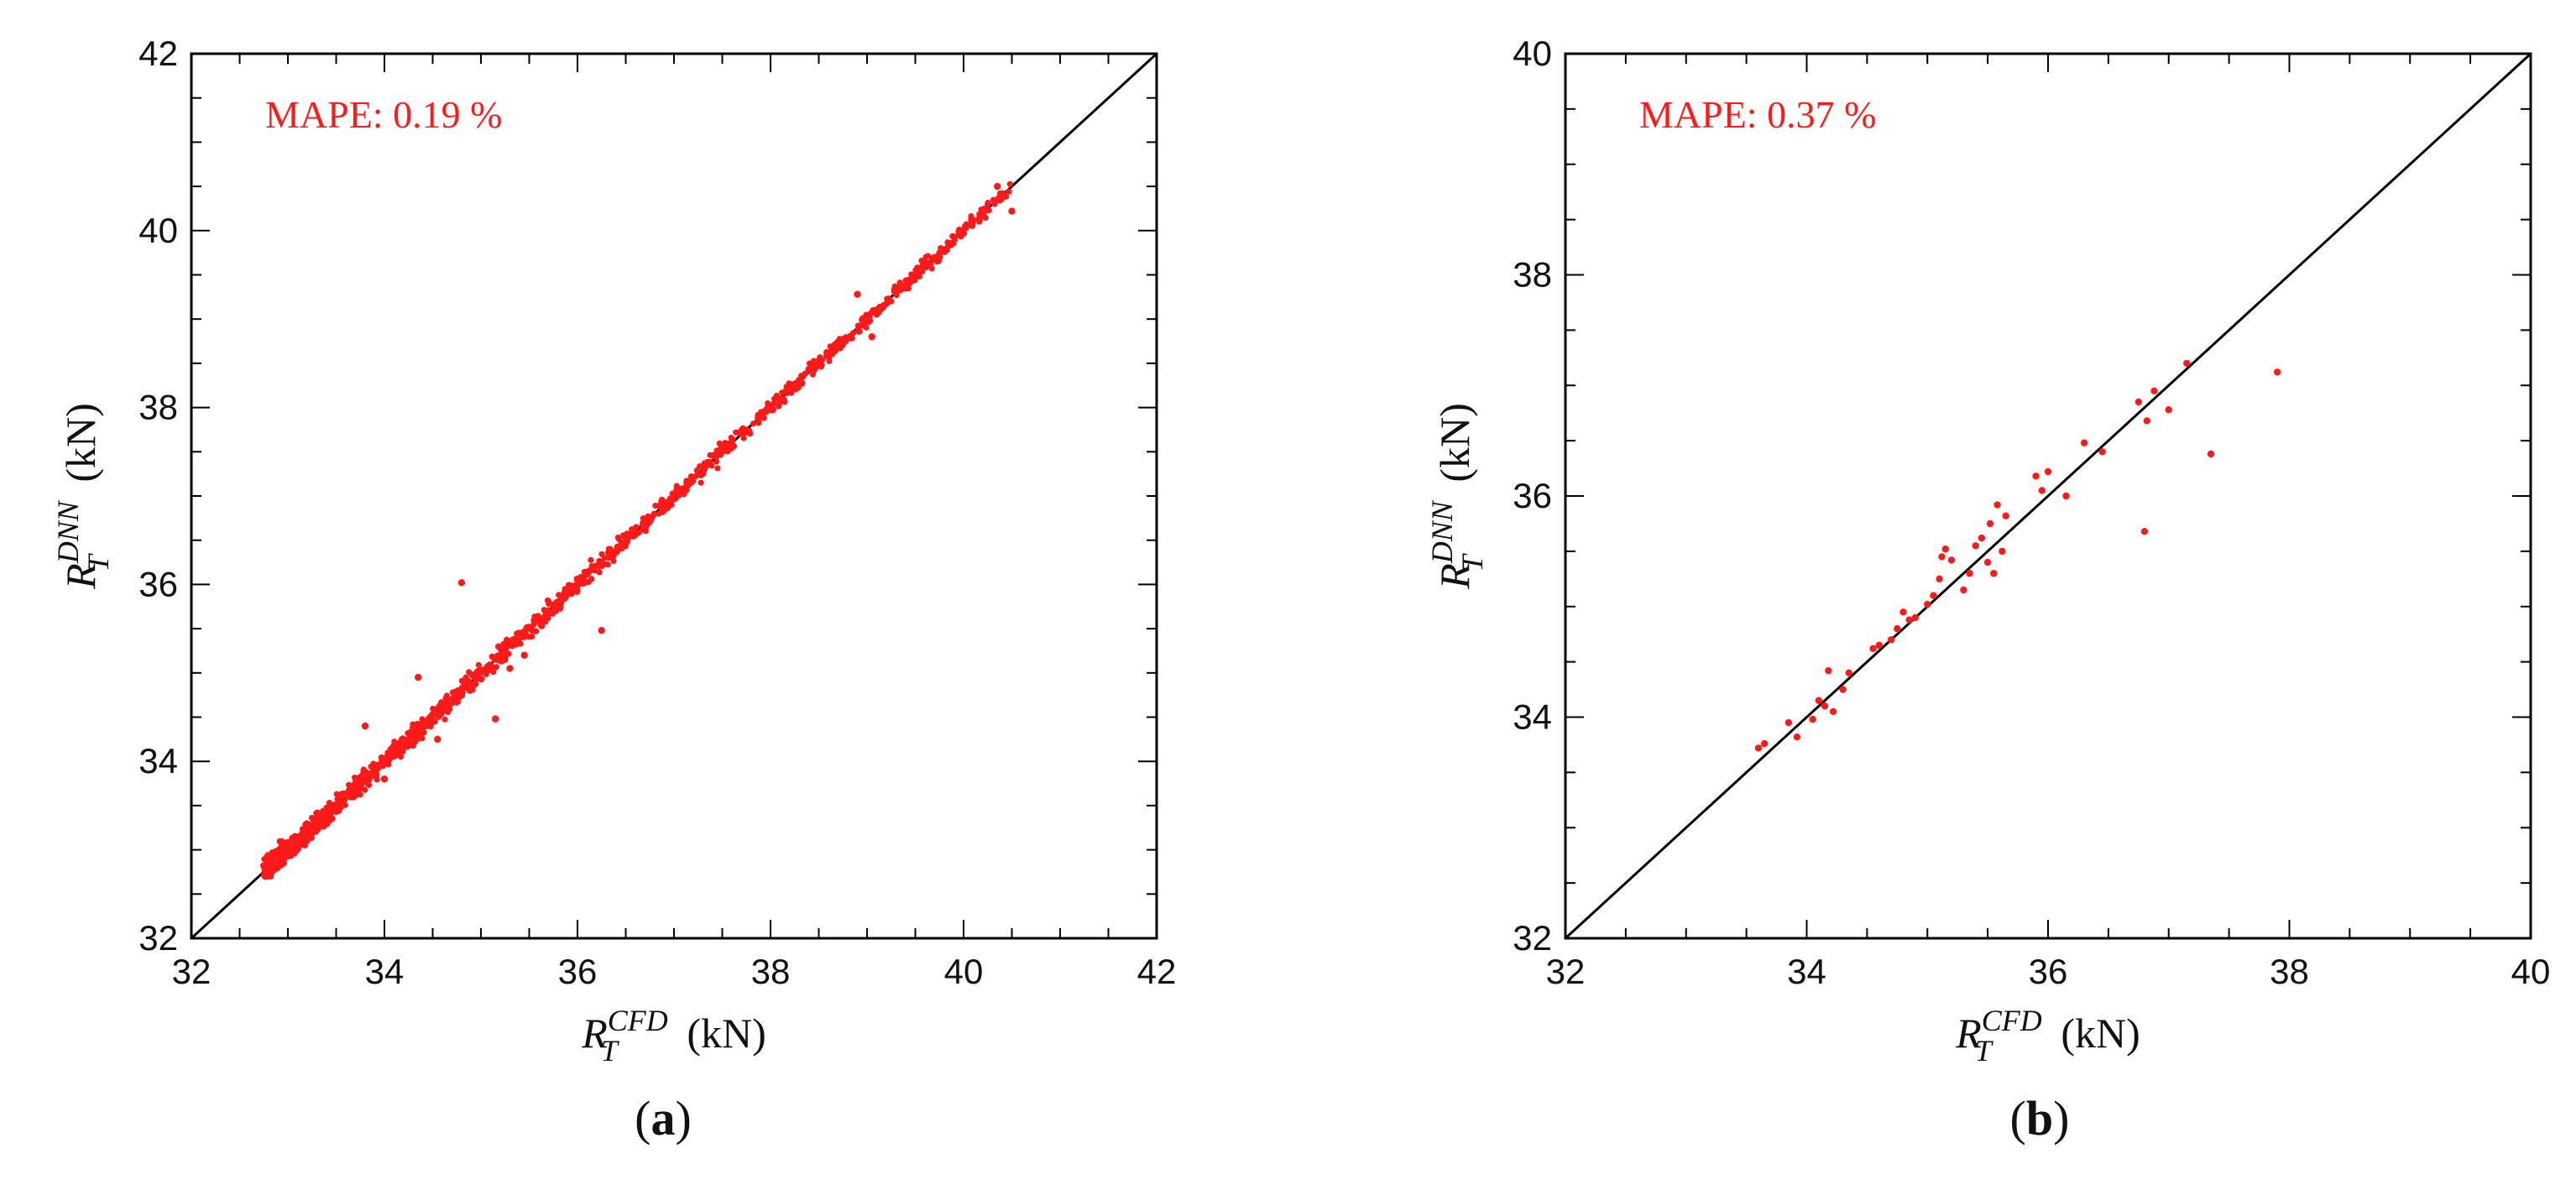 The image size is (2576, 1185). I want to click on x-tick-label: 38, so click(771, 972).